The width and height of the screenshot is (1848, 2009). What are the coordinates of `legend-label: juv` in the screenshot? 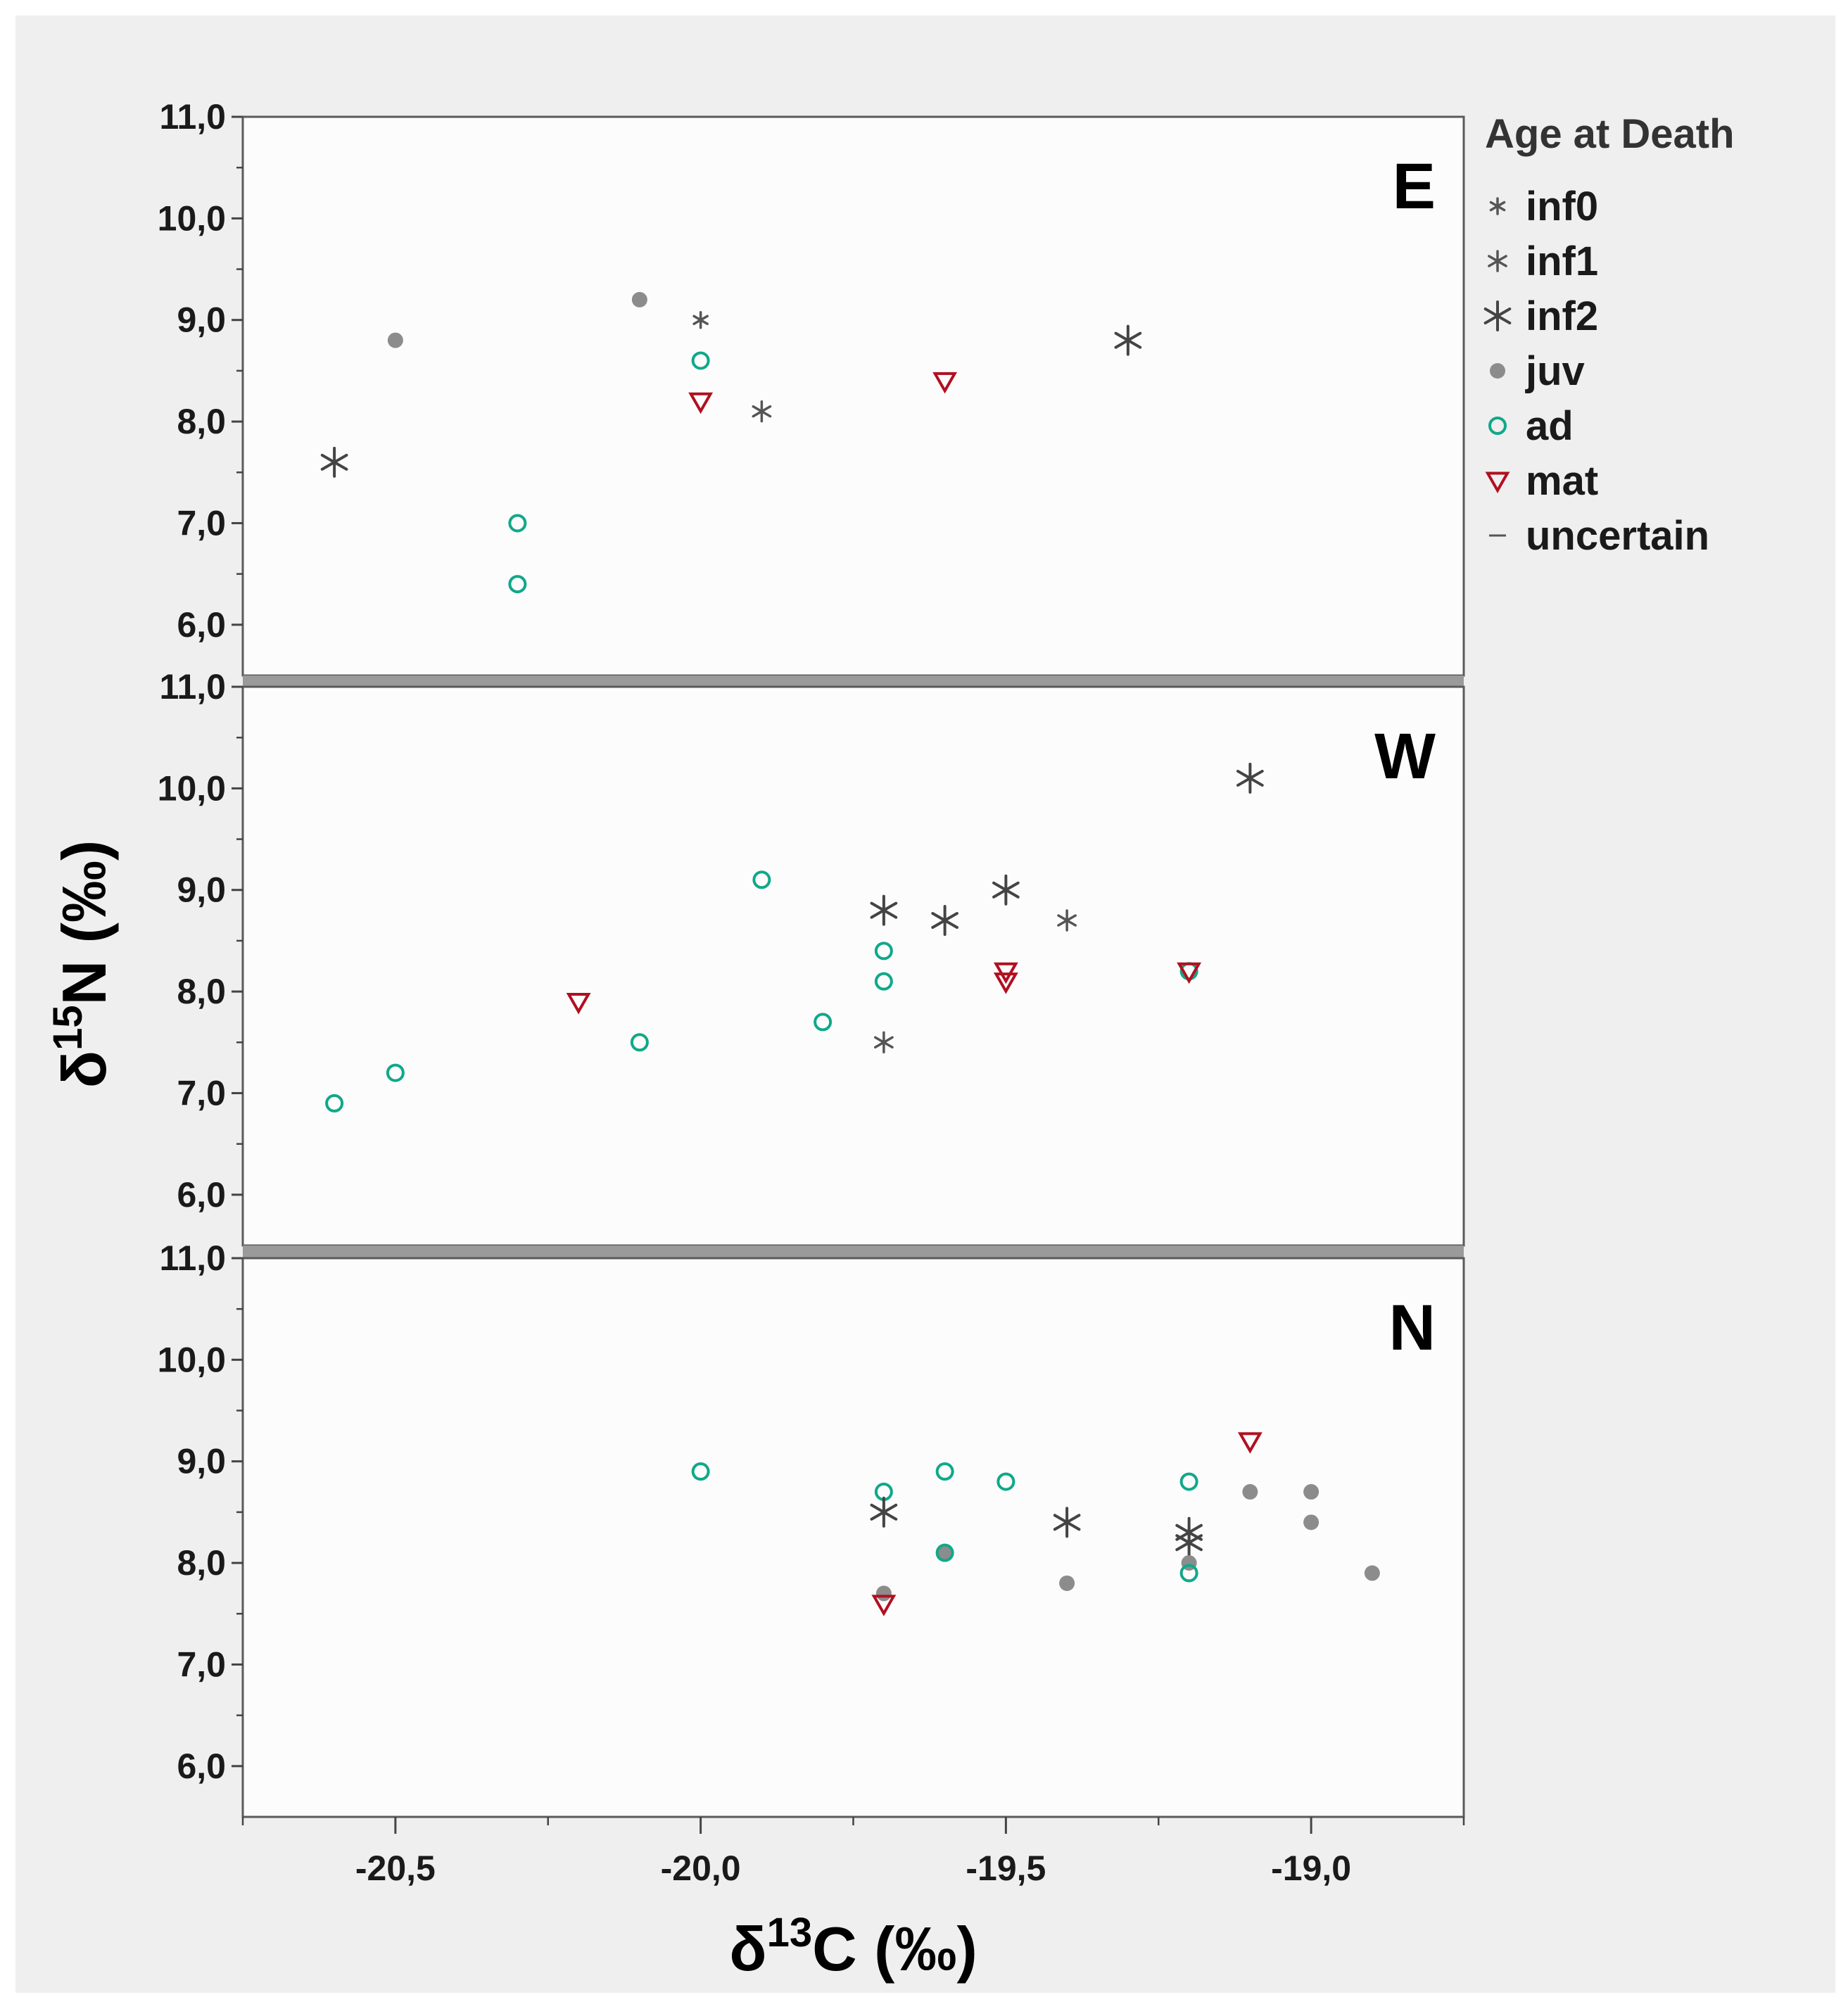 It's located at (1555, 371).